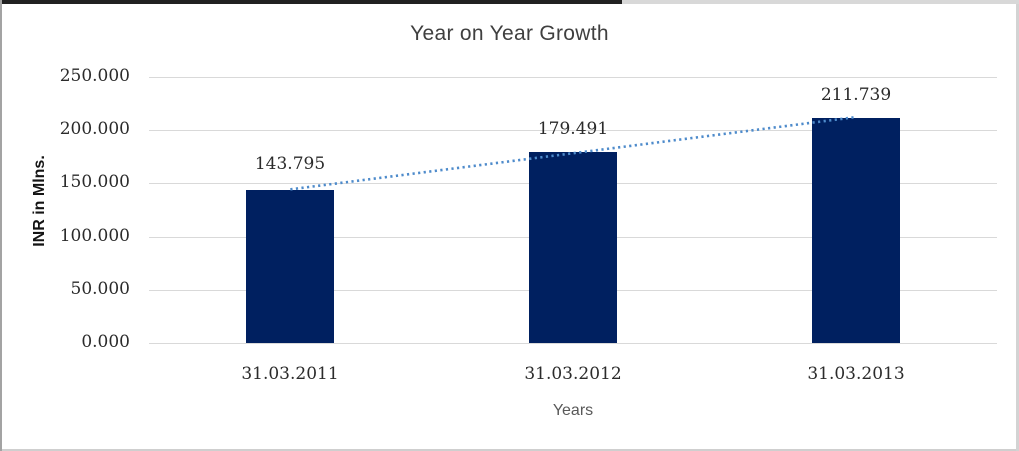 The width and height of the screenshot is (1019, 451). Describe the element at coordinates (290, 266) in the screenshot. I see `bar-31.03.2011` at that location.